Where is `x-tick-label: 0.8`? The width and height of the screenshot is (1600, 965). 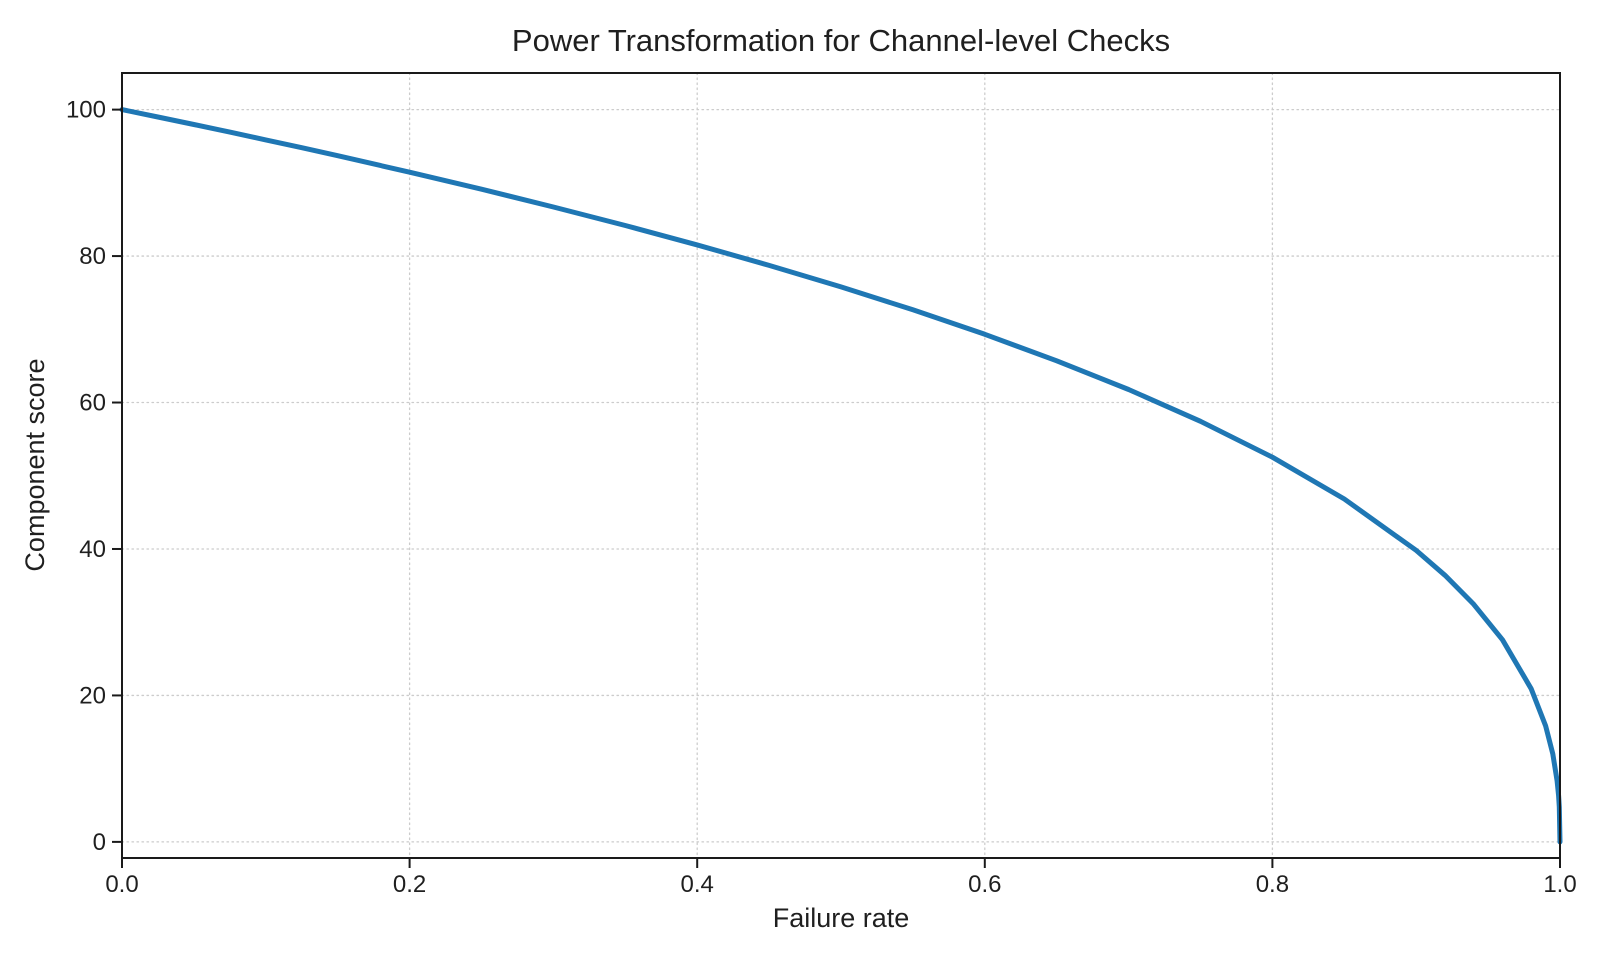 x-tick-label: 0.8 is located at coordinates (1272, 884).